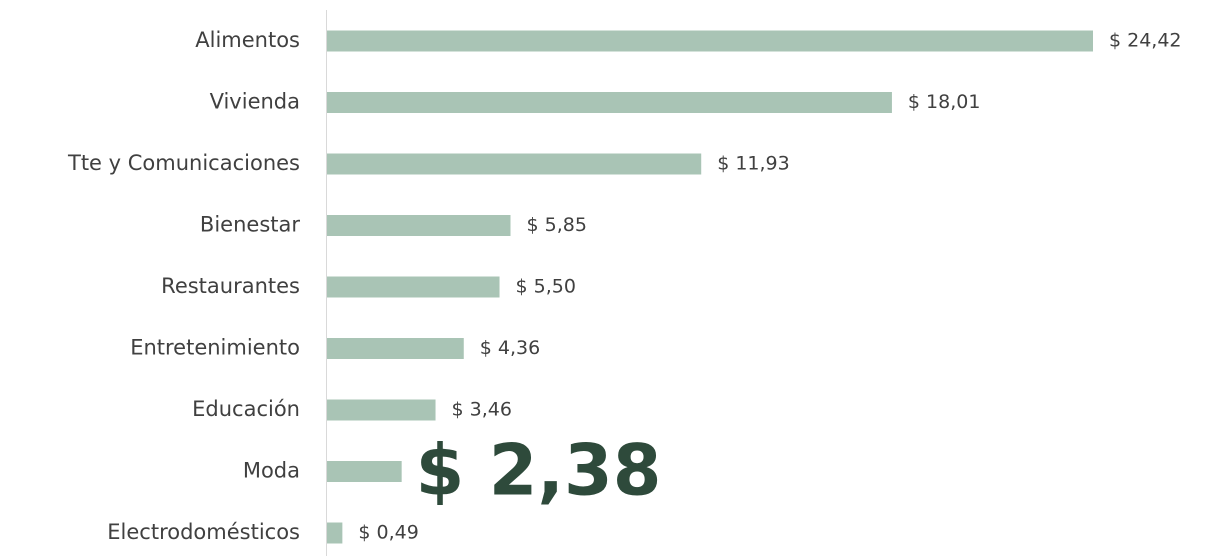 The image size is (1205, 556). I want to click on category-label: Bienestar, so click(250, 225).